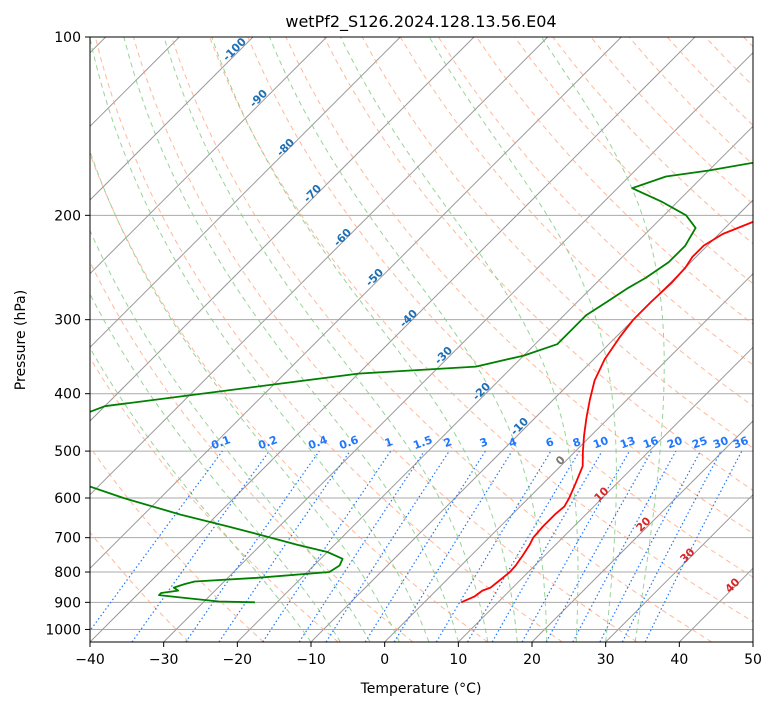 The width and height of the screenshot is (775, 708). What do you see at coordinates (448, 442) in the screenshot?
I see `mixing-ratio-label: 2` at bounding box center [448, 442].